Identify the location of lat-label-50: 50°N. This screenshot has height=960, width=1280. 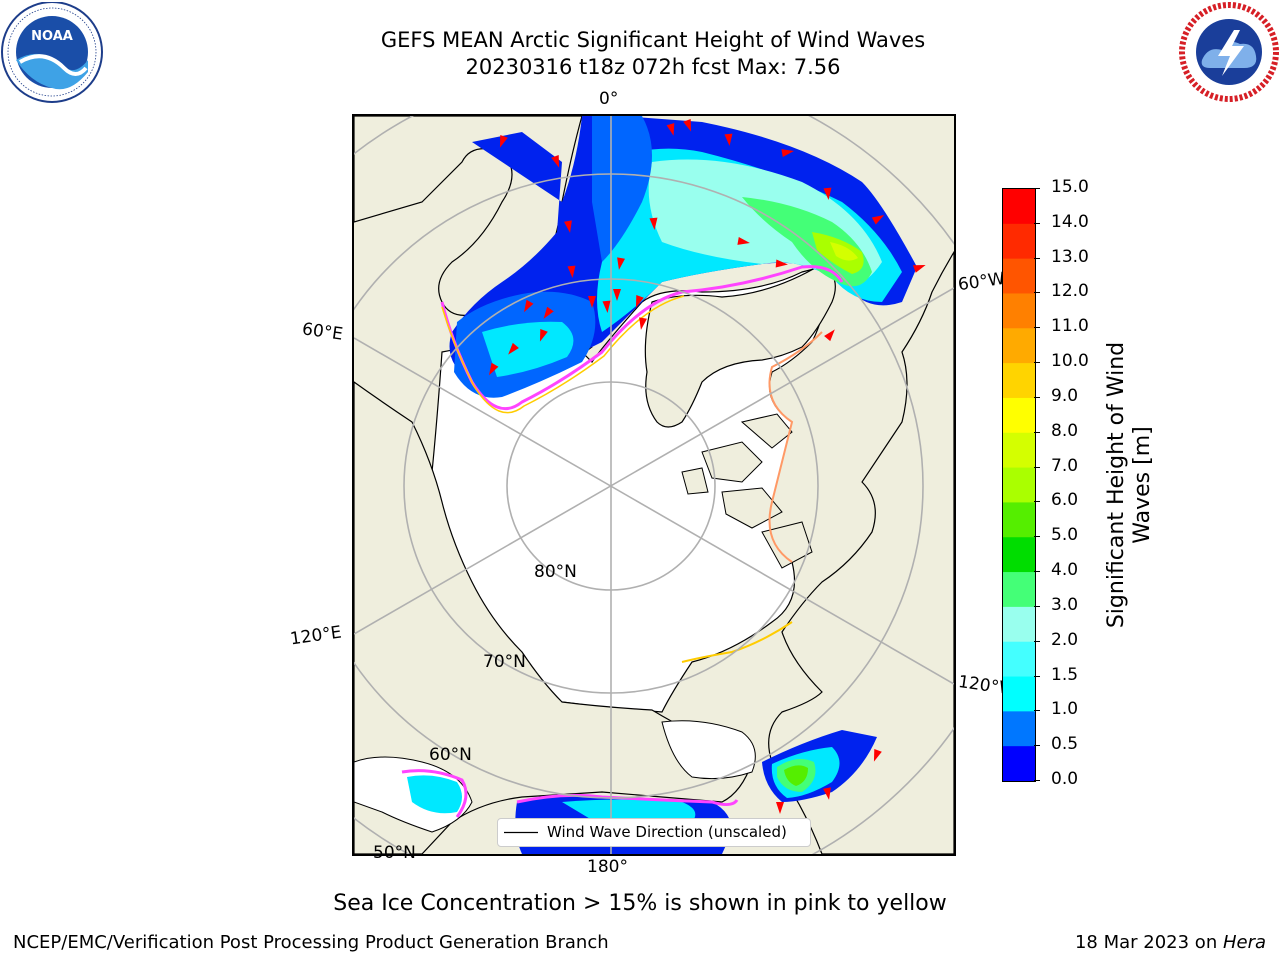
(394, 853).